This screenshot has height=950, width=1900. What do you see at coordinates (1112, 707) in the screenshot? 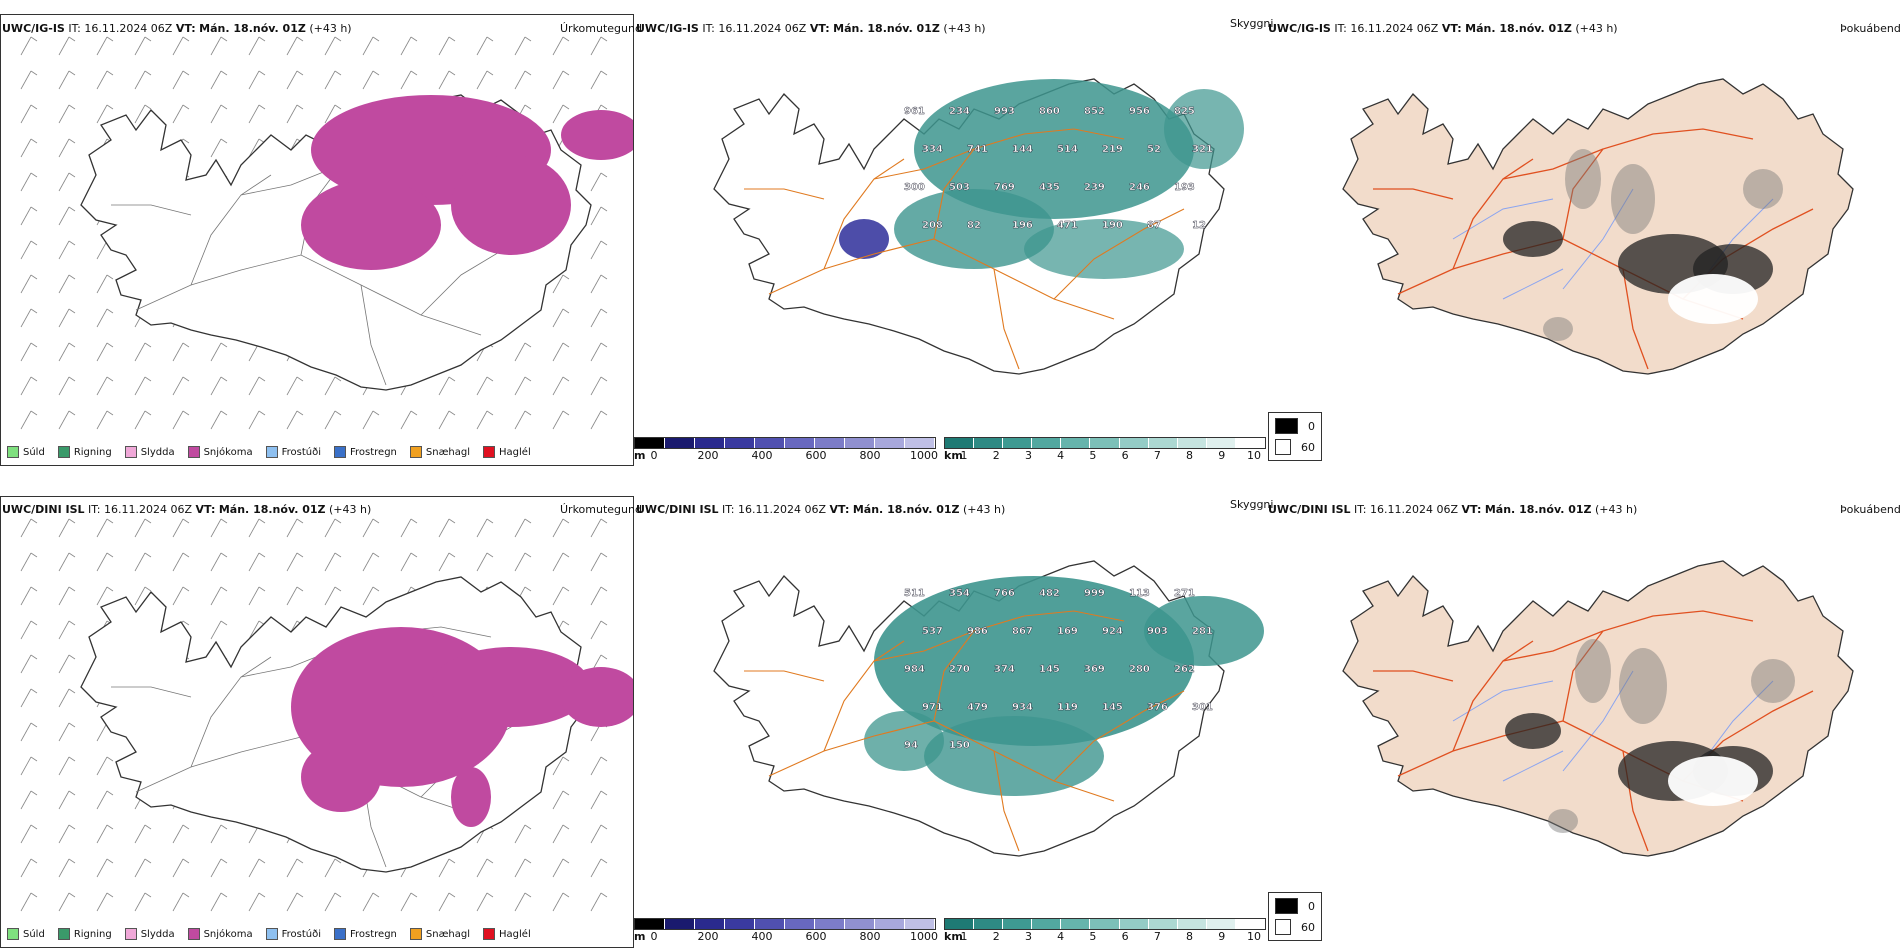
I see `snow-height-label: 145` at bounding box center [1112, 707].